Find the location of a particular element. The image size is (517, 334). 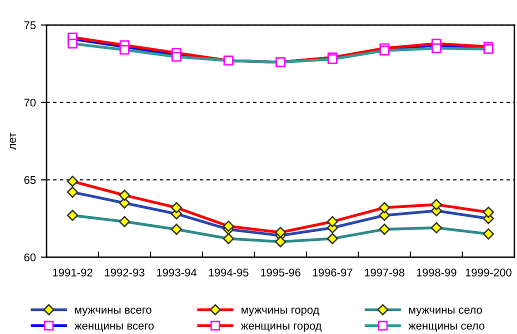

x-tick-label: 1991-92 is located at coordinates (72, 272).